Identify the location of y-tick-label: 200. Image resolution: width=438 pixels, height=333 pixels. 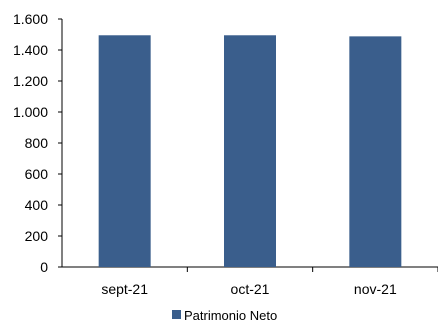
(37, 236).